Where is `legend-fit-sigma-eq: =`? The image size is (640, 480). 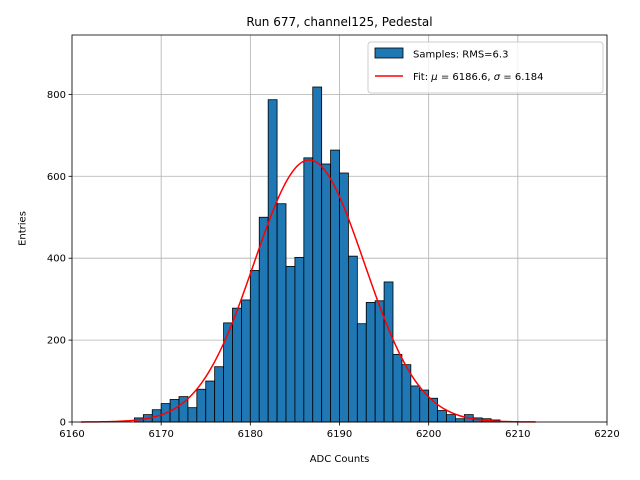
legend-fit-sigma-eq: = is located at coordinates (507, 77).